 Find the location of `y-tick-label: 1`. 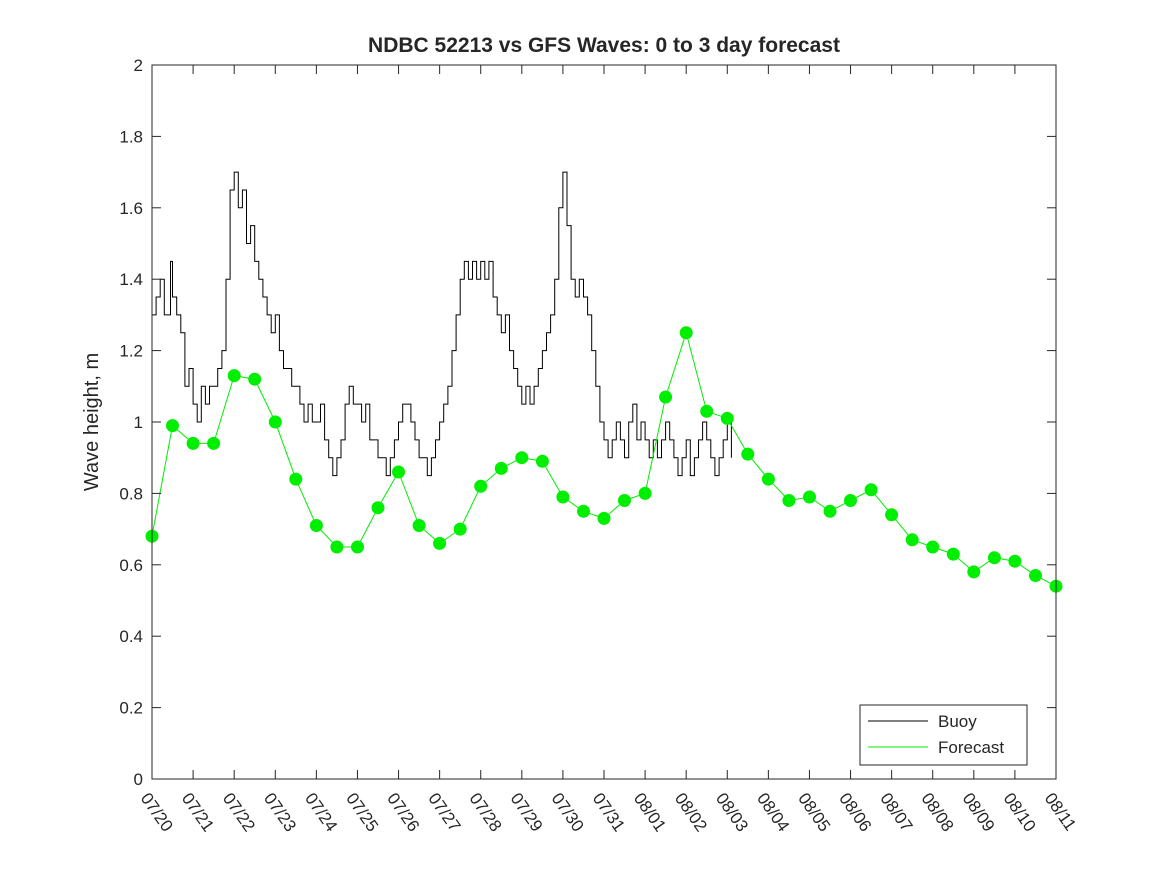

y-tick-label: 1 is located at coordinates (138, 422).